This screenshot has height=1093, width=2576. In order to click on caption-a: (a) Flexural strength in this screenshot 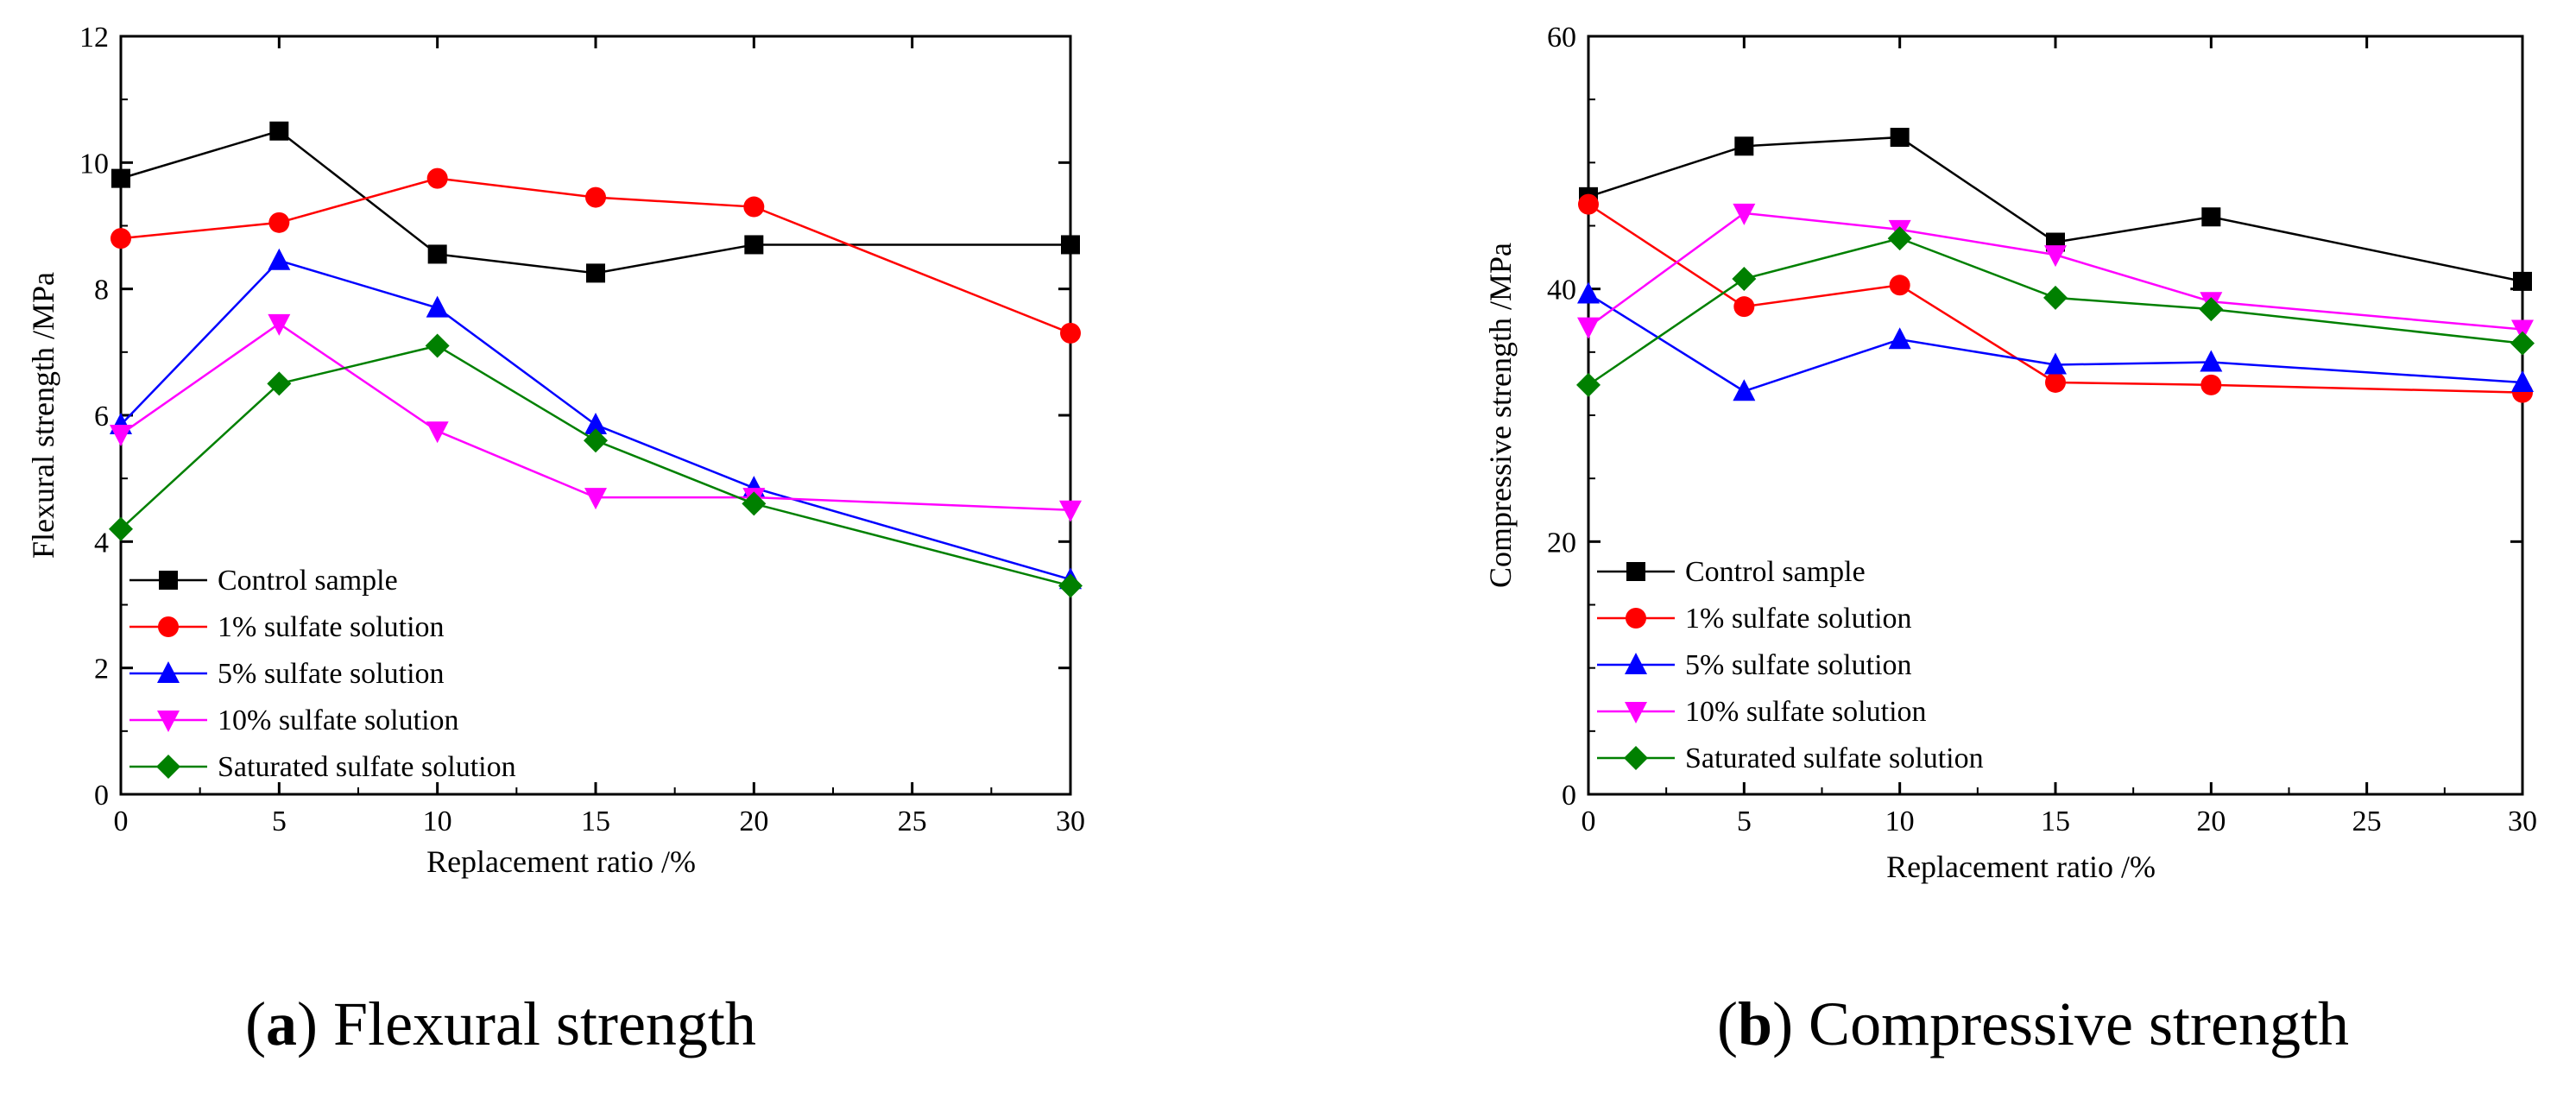, I will do `click(500, 1023)`.